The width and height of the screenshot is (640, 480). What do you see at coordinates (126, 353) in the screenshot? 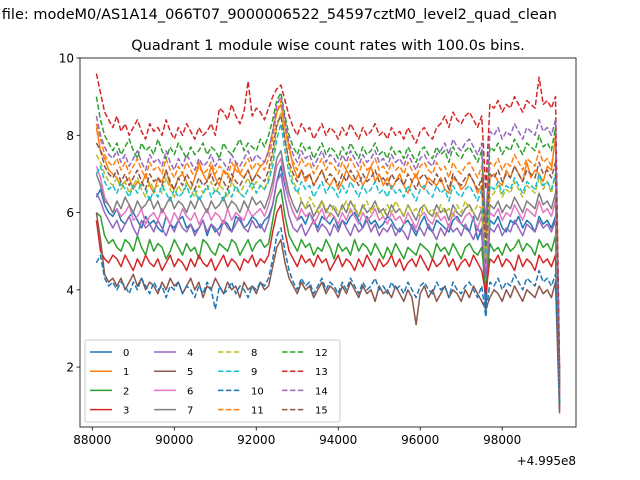
I see `legend-label-0: 0` at bounding box center [126, 353].